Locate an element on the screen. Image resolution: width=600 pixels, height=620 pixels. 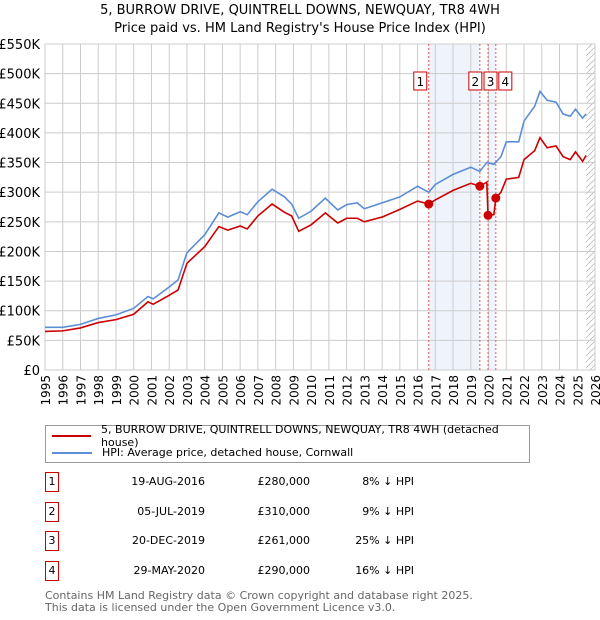
x-tick-label: 2019 is located at coordinates (472, 390).